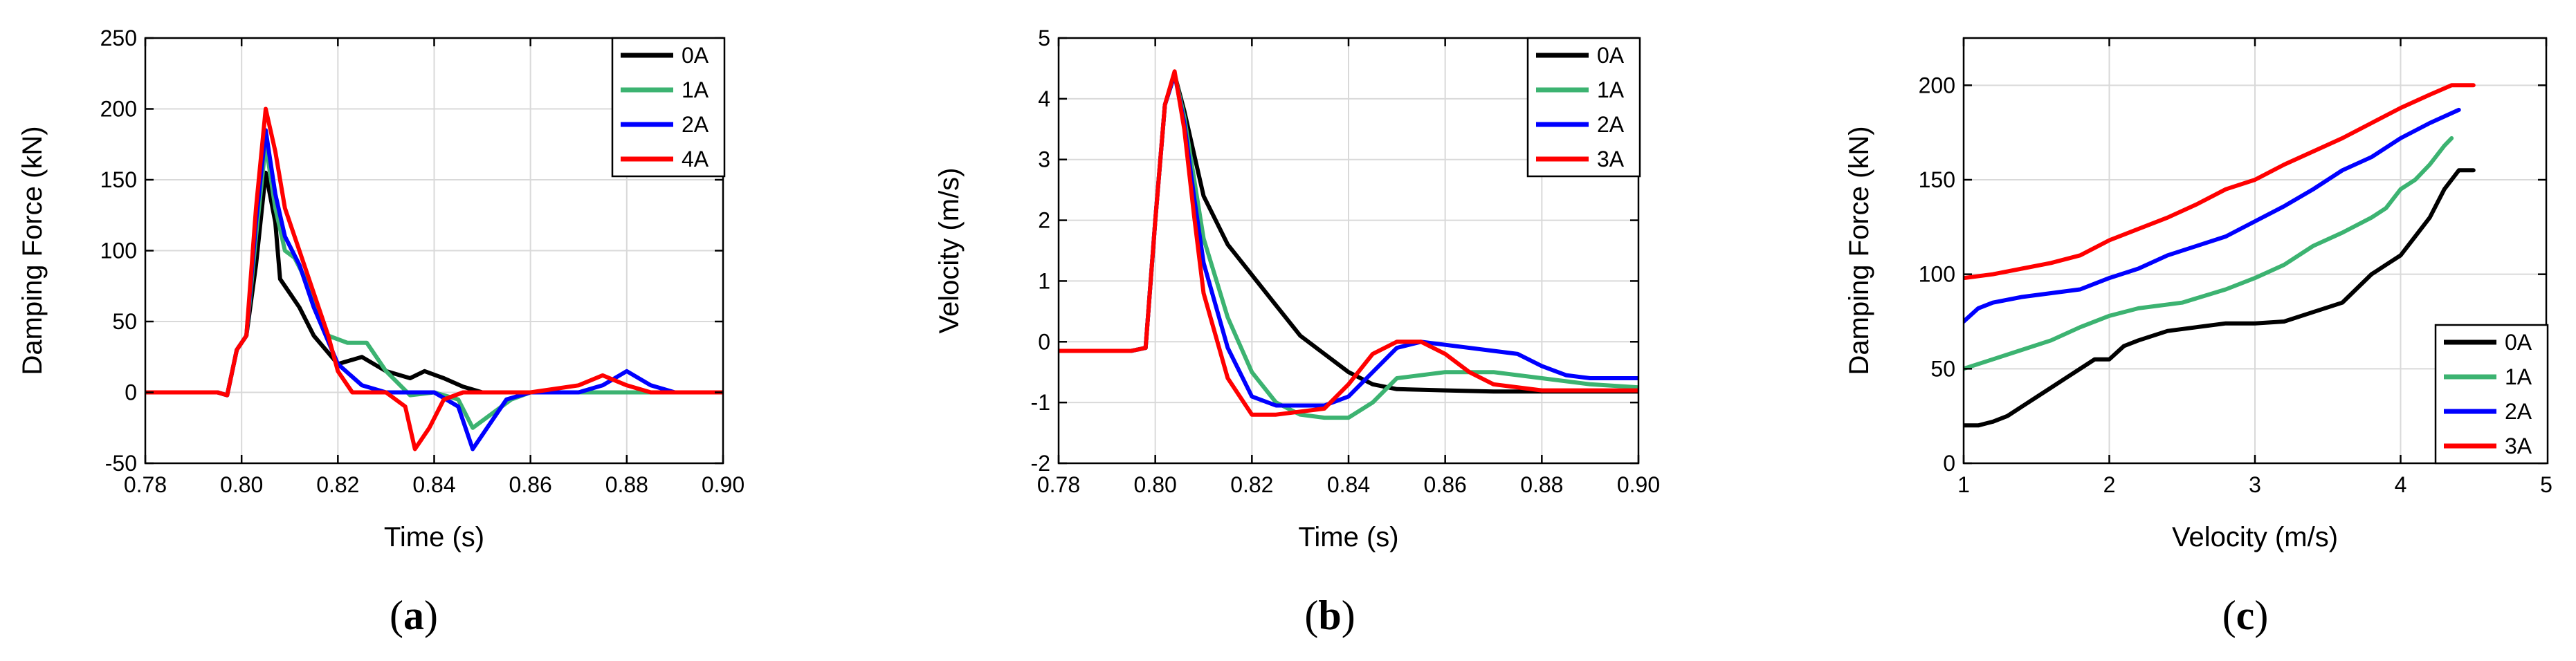 Image resolution: width=2576 pixels, height=661 pixels. I want to click on y-tick-label: 250, so click(119, 38).